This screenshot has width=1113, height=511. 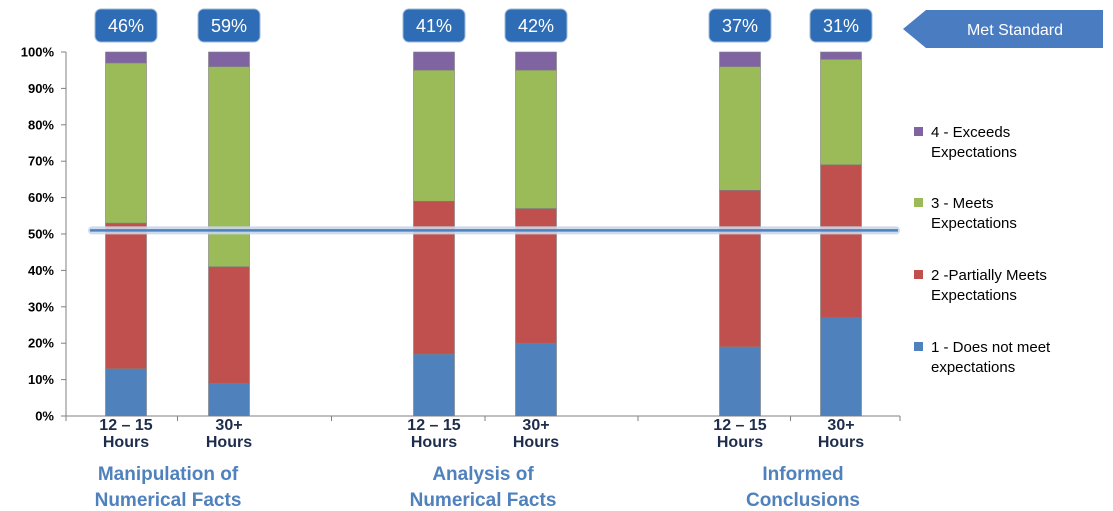 What do you see at coordinates (41, 306) in the screenshot?
I see `y-tick-label: 30%` at bounding box center [41, 306].